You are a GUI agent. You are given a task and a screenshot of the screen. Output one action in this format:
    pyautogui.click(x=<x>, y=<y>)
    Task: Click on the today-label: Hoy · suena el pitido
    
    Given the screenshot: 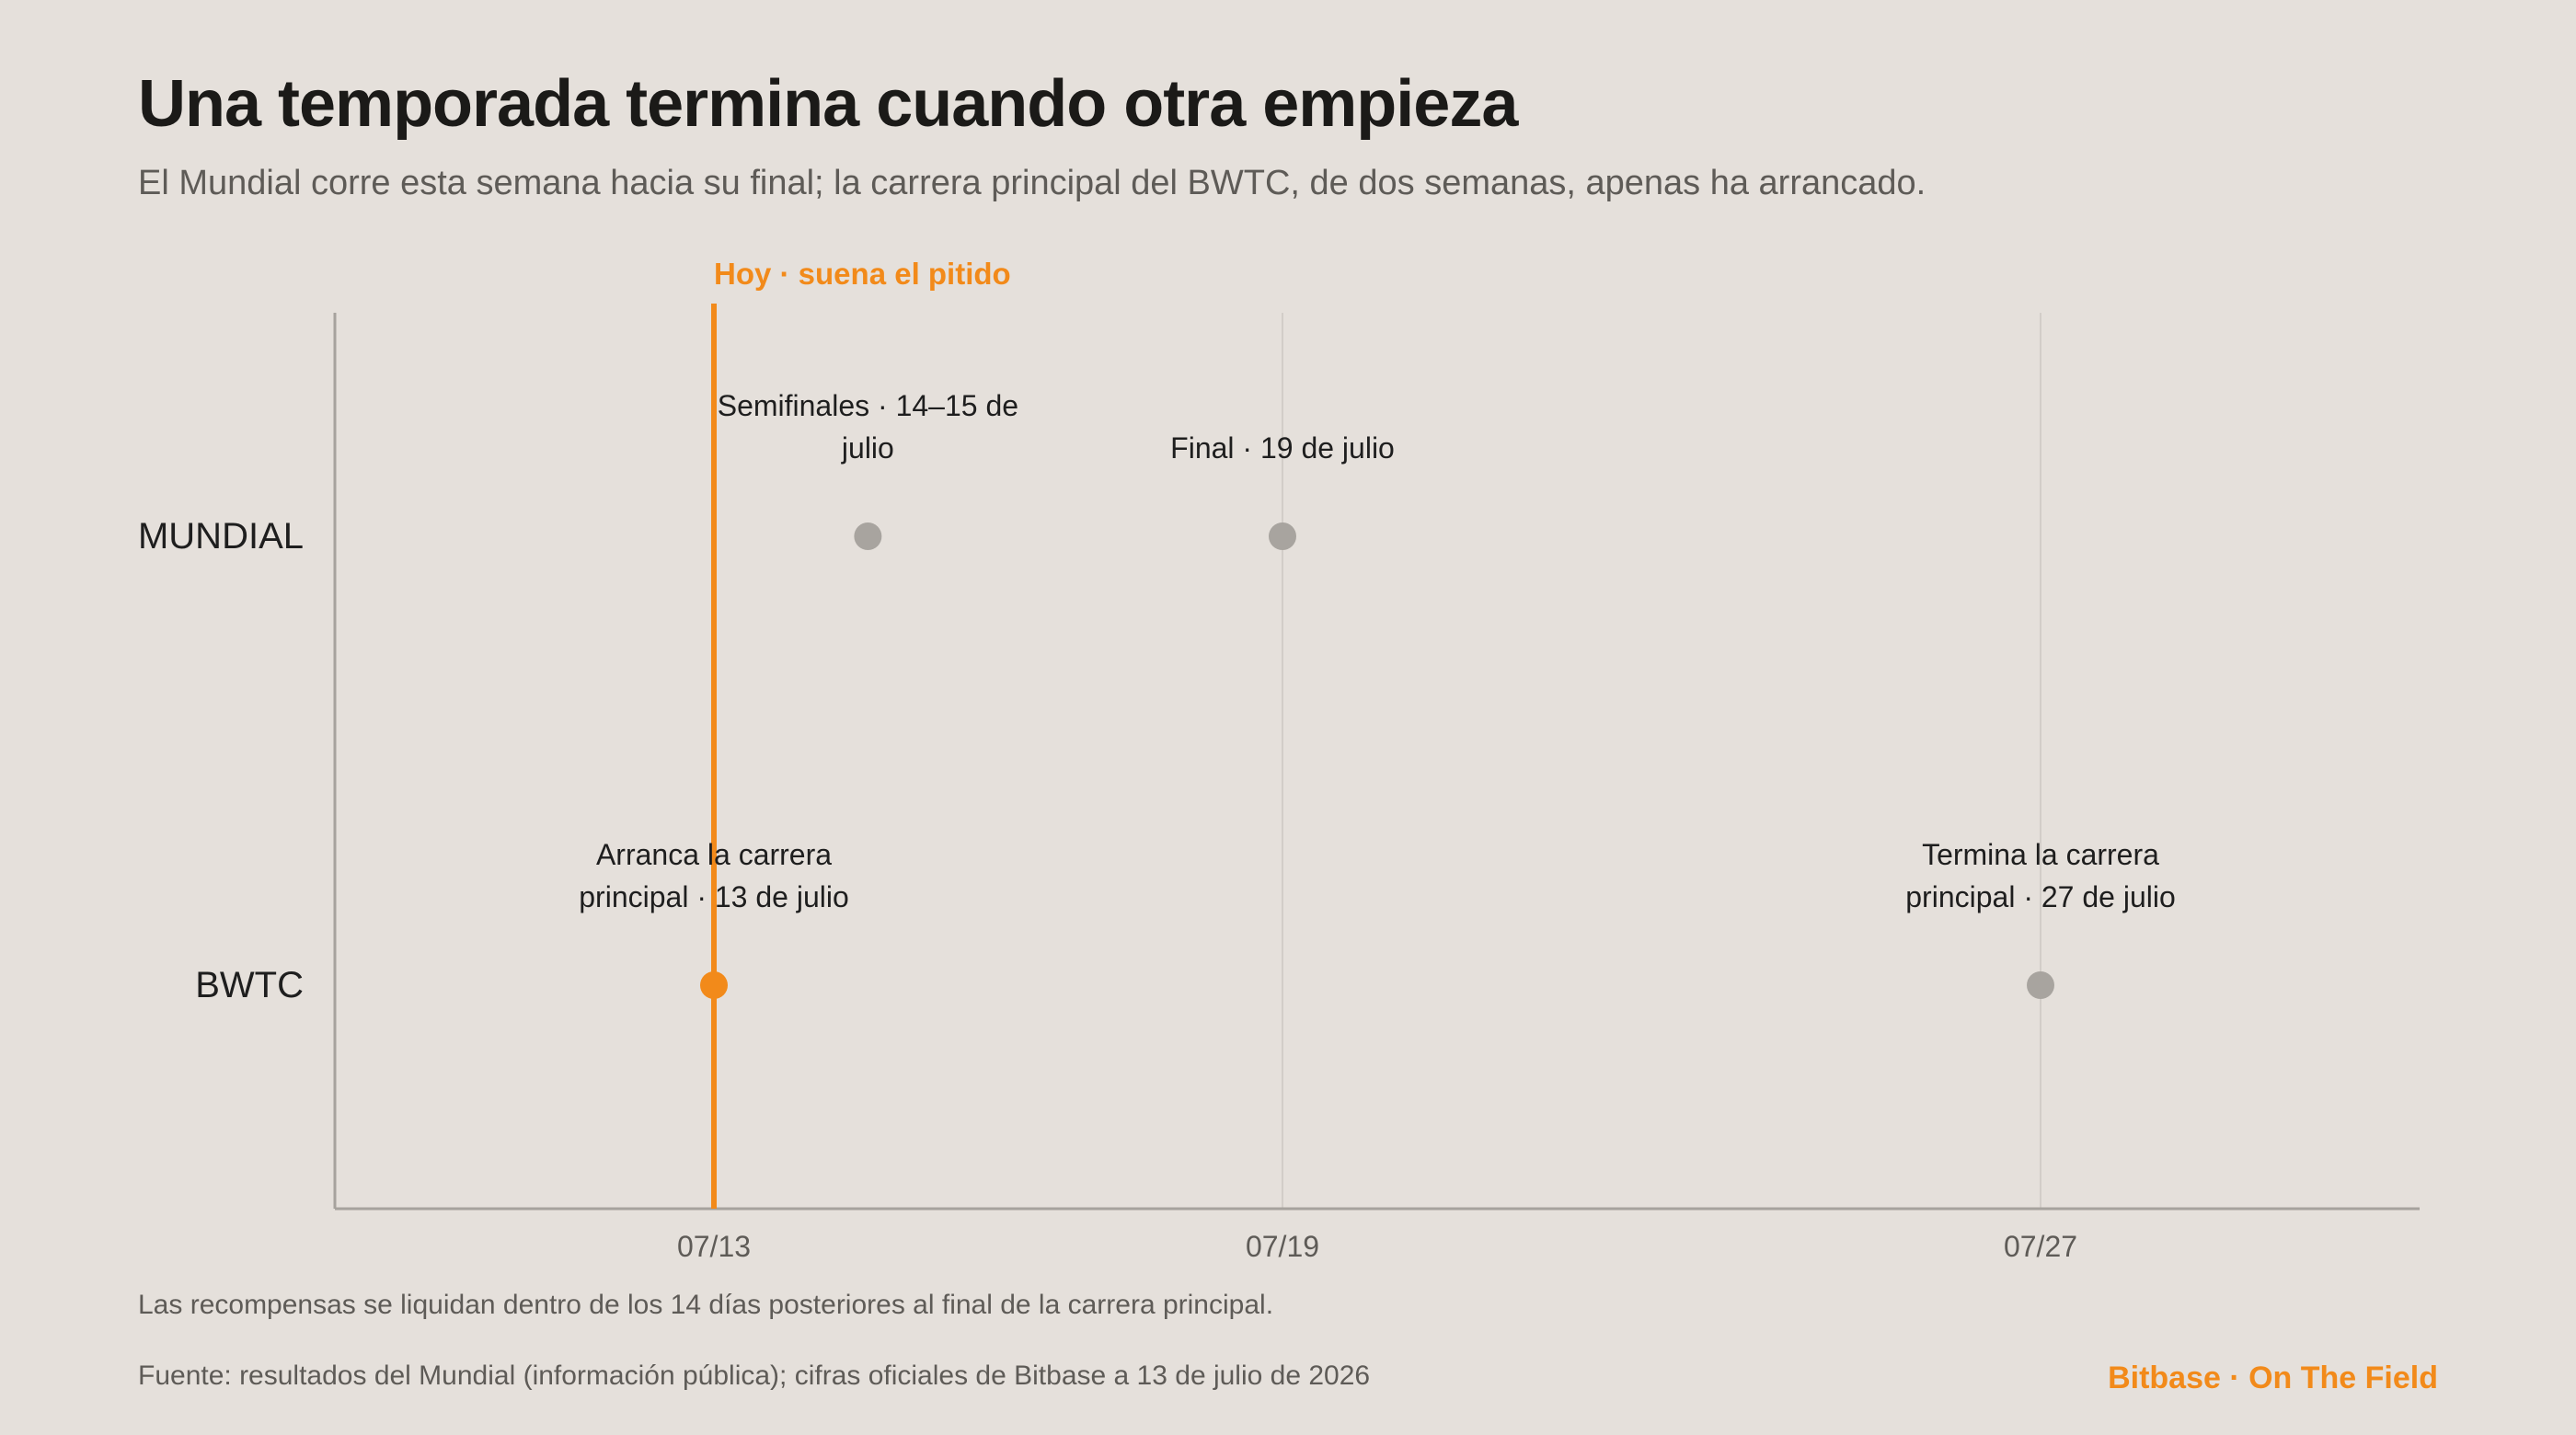 What is the action you would take?
    pyautogui.click(x=862, y=274)
    